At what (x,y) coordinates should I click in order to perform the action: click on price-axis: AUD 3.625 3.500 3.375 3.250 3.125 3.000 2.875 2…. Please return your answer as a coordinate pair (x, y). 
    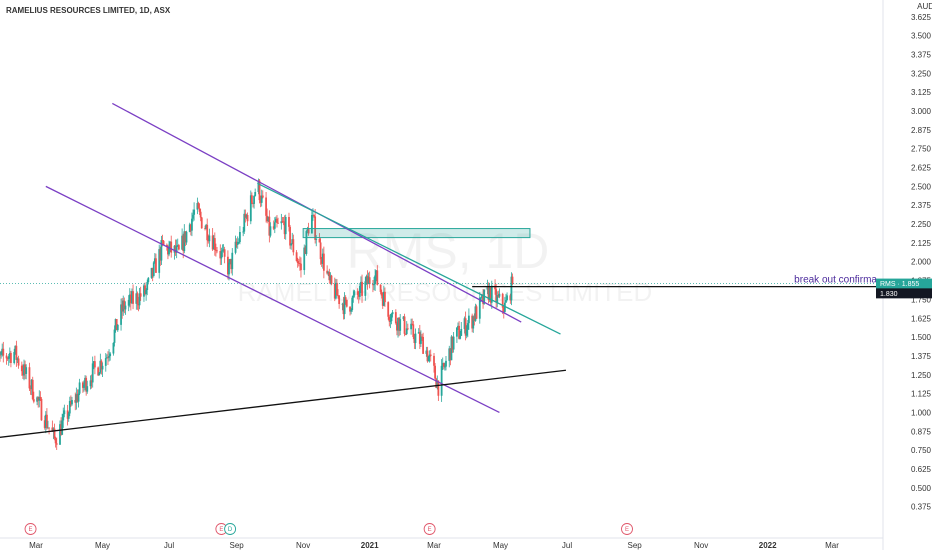
    Looking at the image, I should click on (921, 257).